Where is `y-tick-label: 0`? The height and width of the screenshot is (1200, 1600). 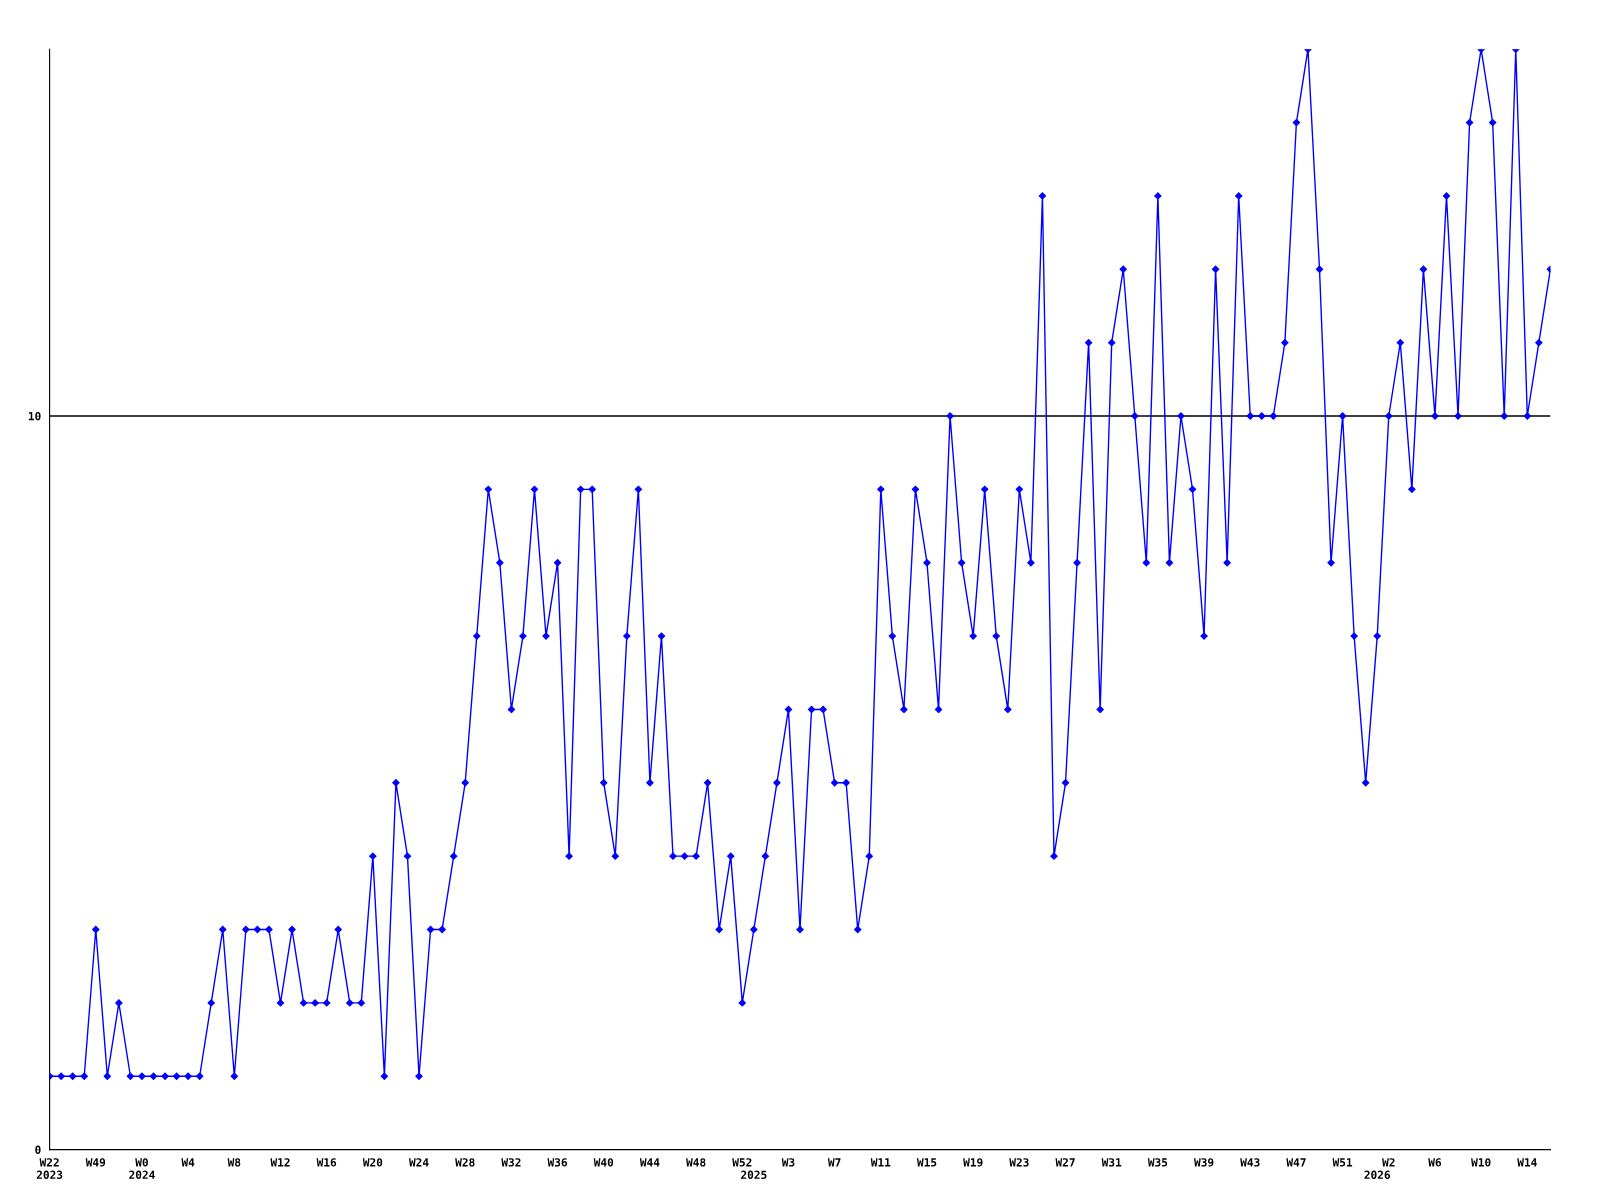
y-tick-label: 0 is located at coordinates (38, 1149).